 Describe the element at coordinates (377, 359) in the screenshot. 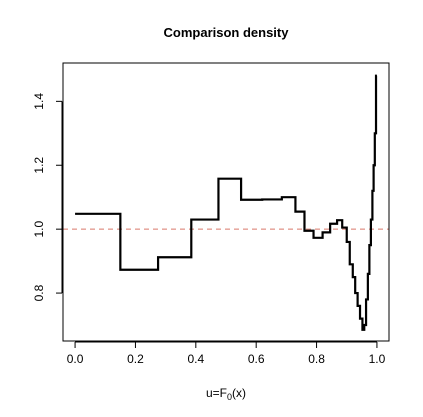

I see `x-tick-label: 1.0` at that location.